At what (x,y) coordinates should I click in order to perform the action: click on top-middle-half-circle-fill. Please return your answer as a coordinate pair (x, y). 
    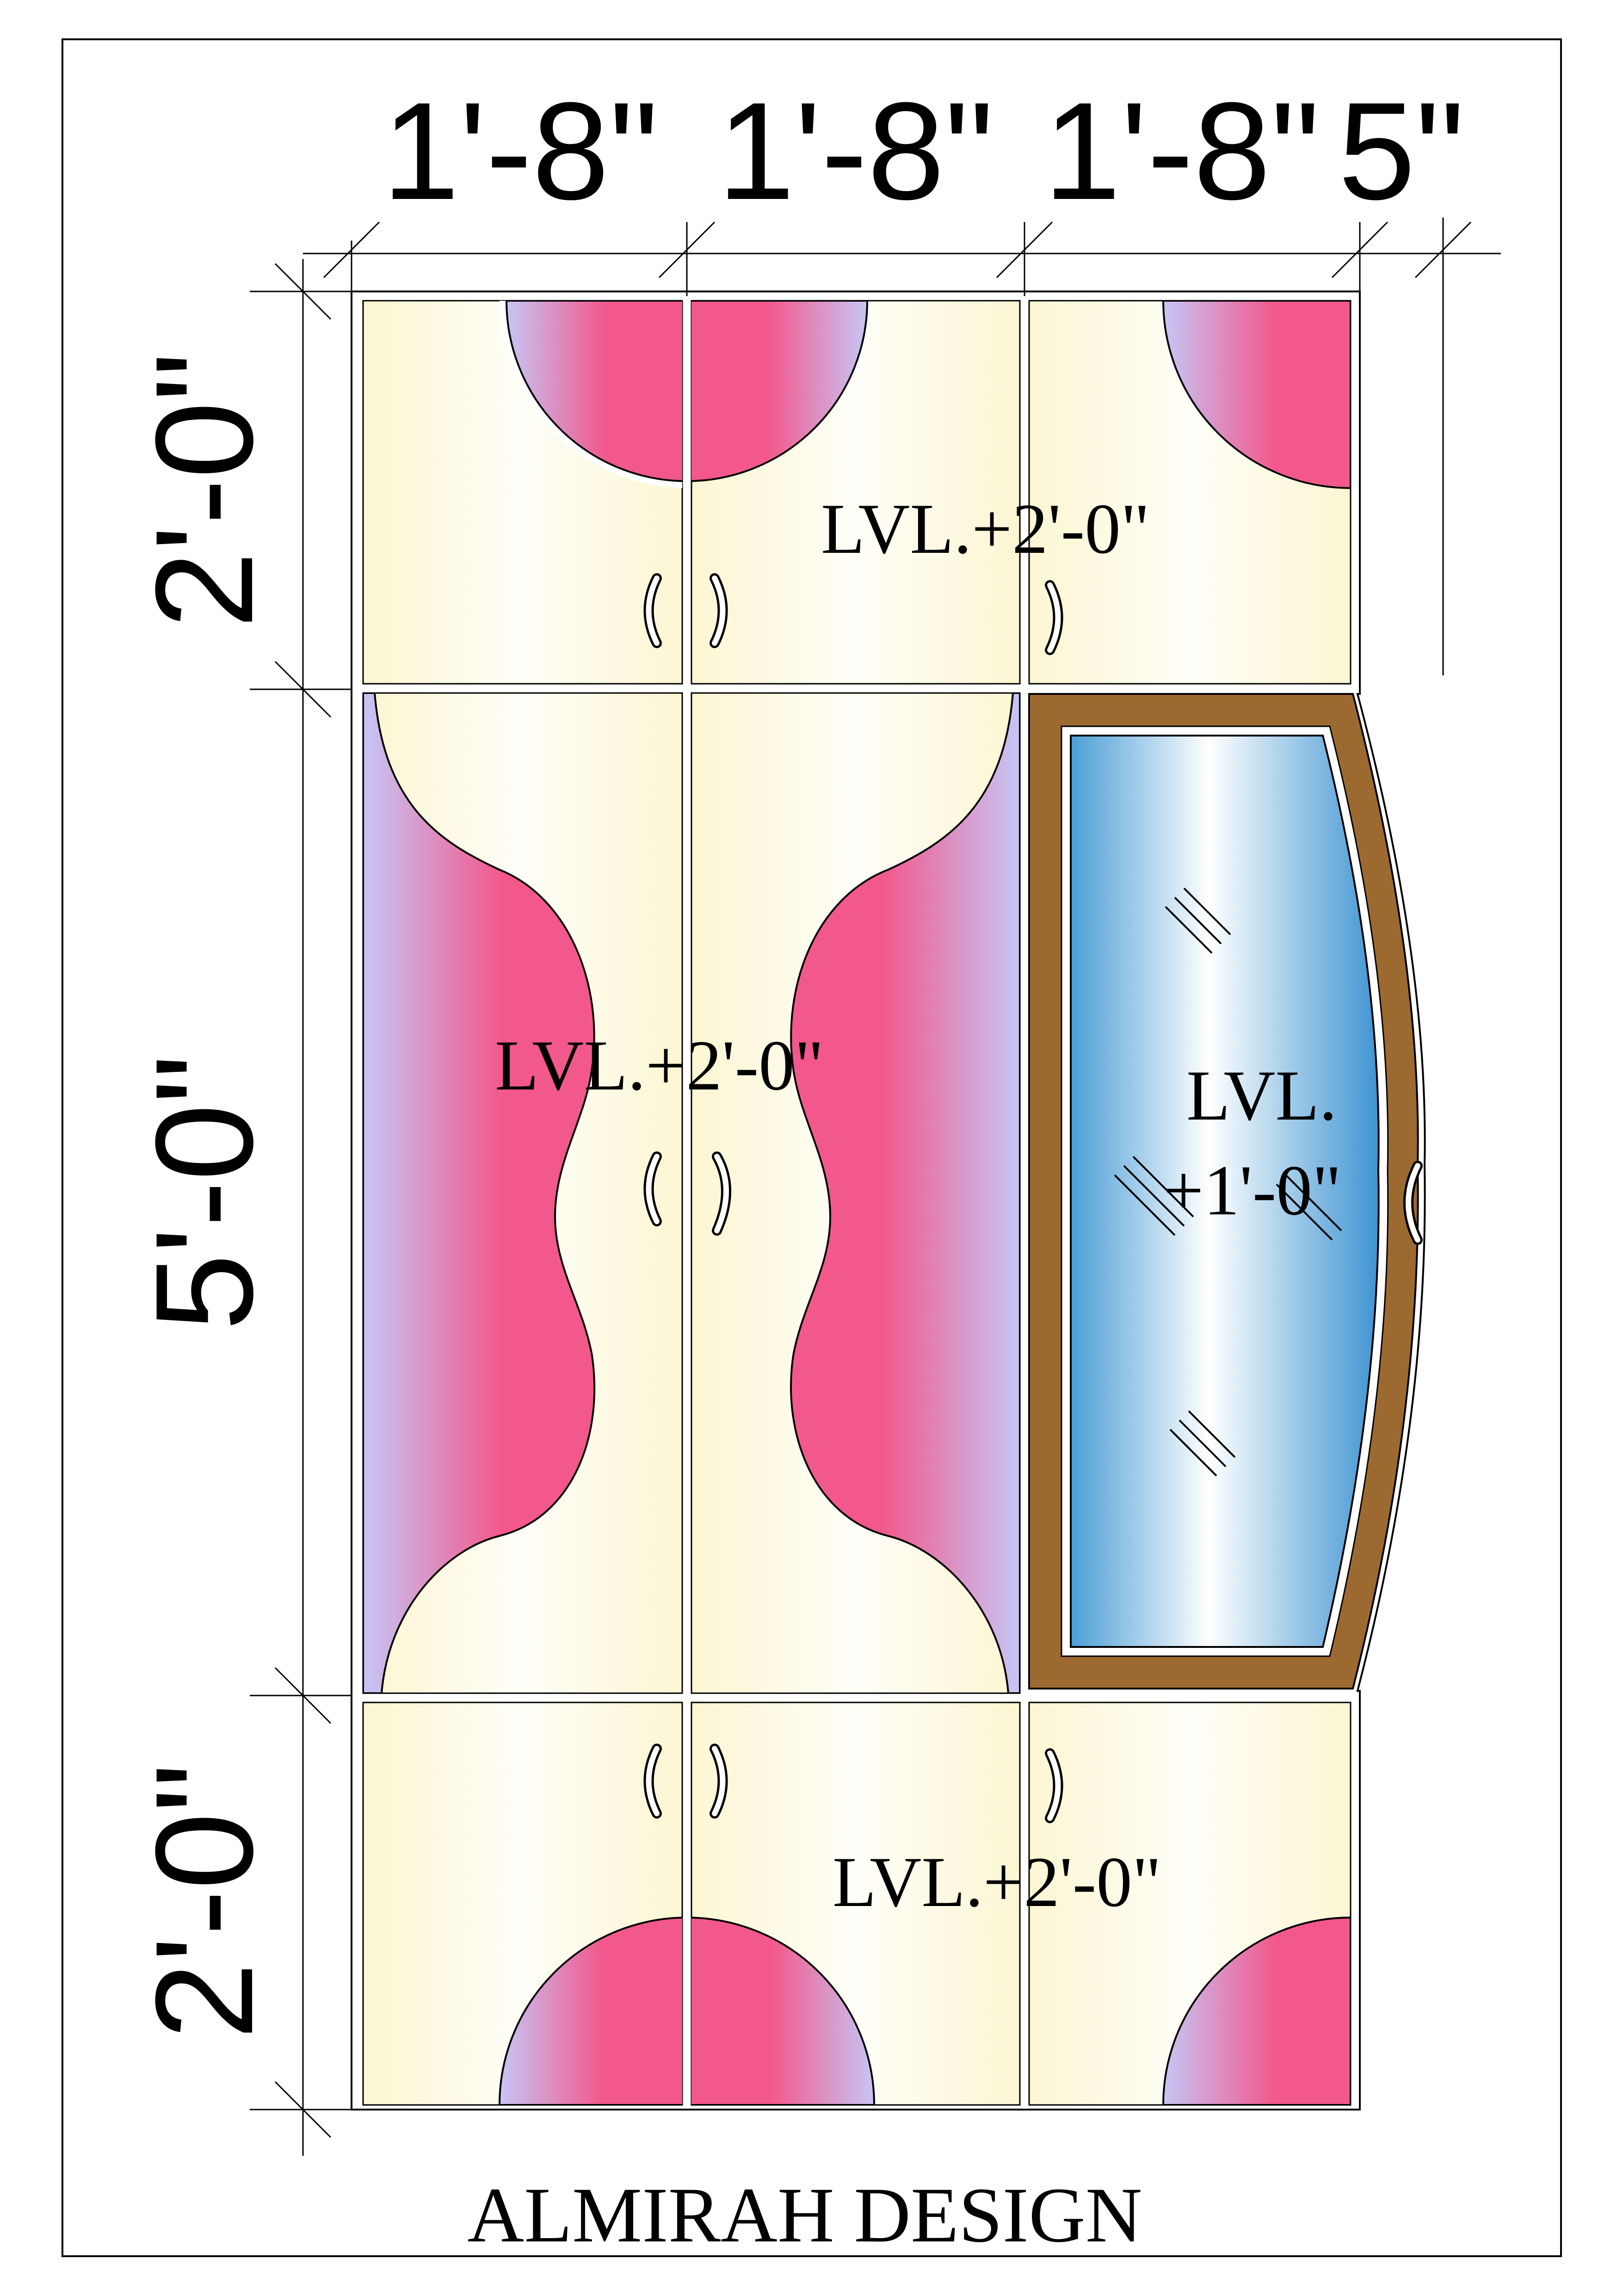
    Looking at the image, I should click on (780, 391).